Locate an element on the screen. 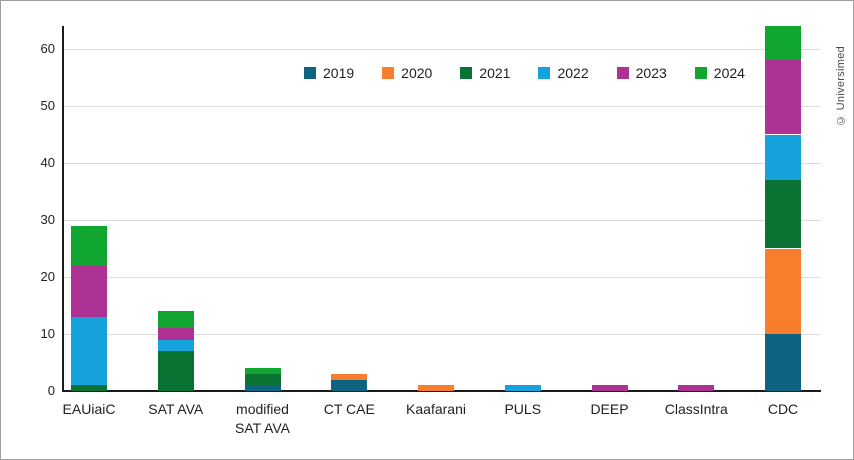  legend-item-2022: 2022 is located at coordinates (563, 73).